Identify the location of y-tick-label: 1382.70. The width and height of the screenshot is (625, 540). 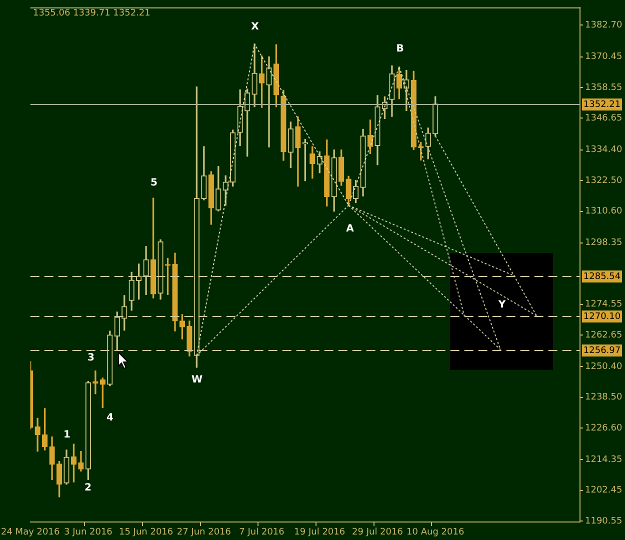
(603, 25).